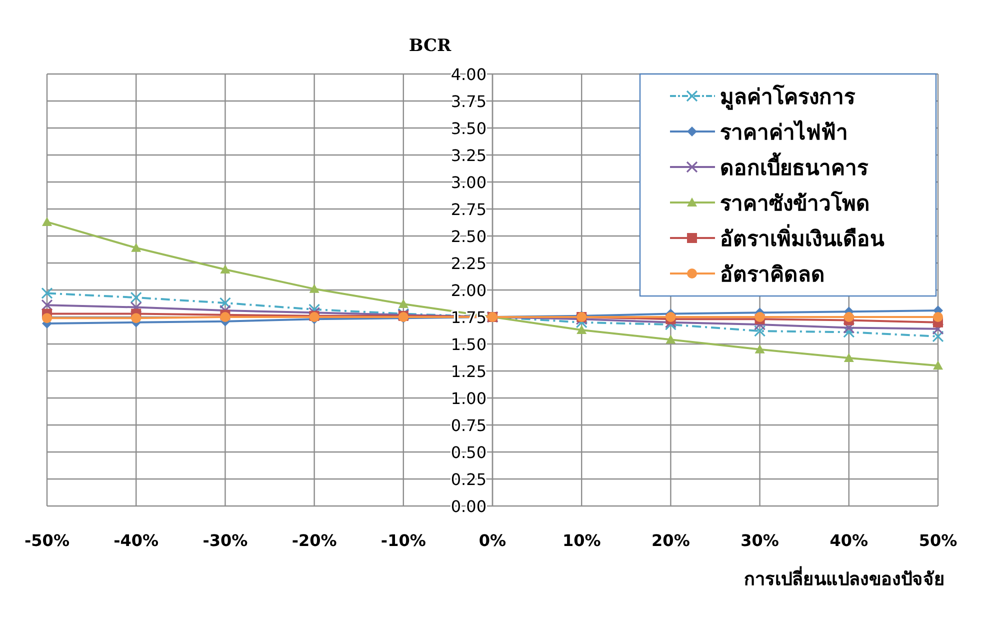 This screenshot has width=986, height=617. I want to click on y-tick-label: 0.25, so click(468, 479).